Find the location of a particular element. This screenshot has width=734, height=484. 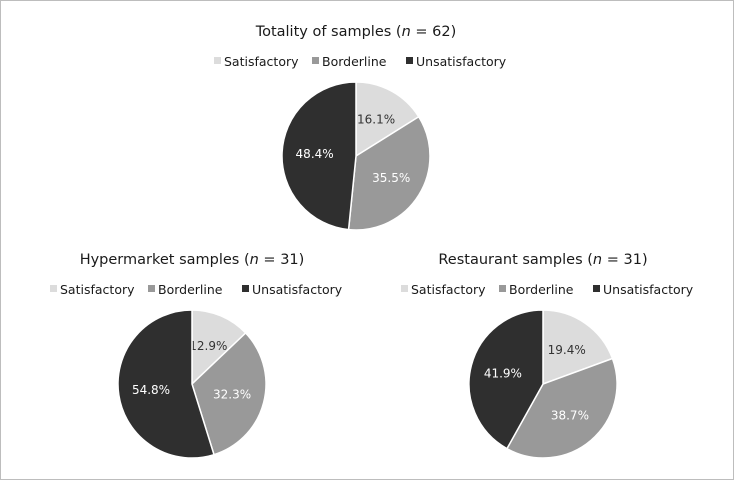

sample-size-value: = 62) is located at coordinates (433, 32).